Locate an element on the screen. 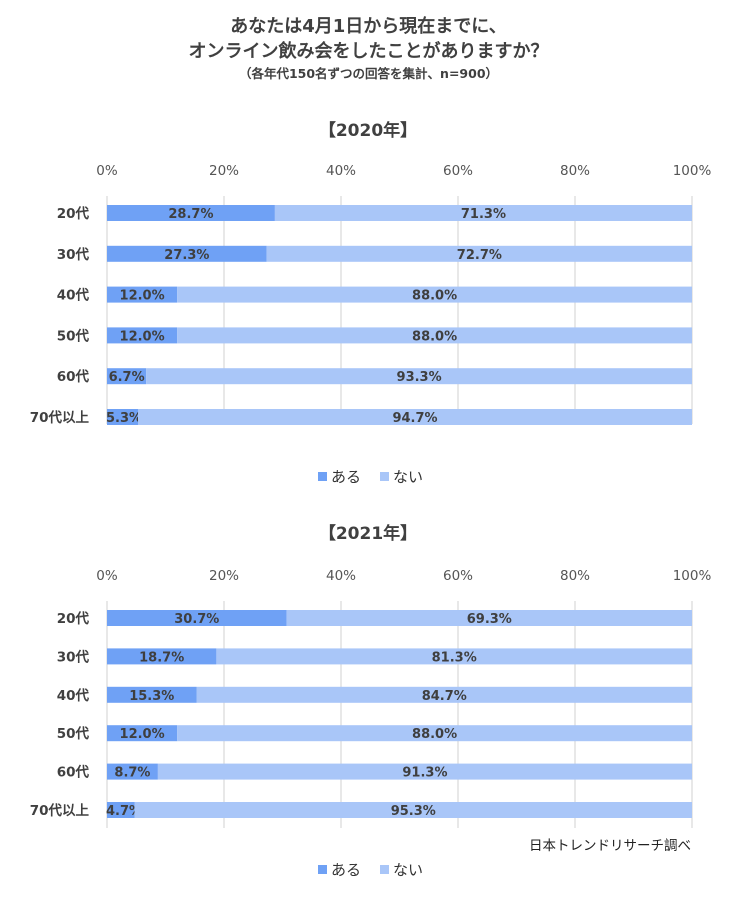 The height and width of the screenshot is (899, 737). data-label: 71.3% is located at coordinates (483, 214).